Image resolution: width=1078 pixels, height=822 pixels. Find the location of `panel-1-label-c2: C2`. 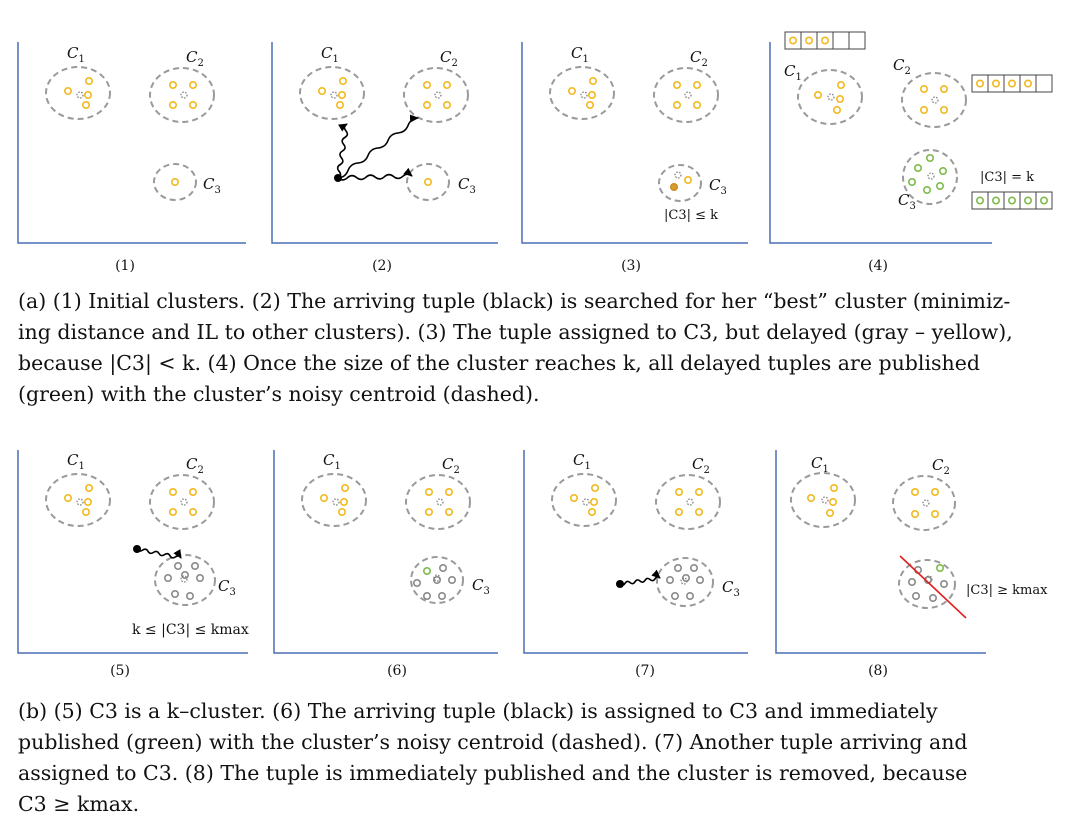

panel-1-label-c2: C2 is located at coordinates (195, 58).